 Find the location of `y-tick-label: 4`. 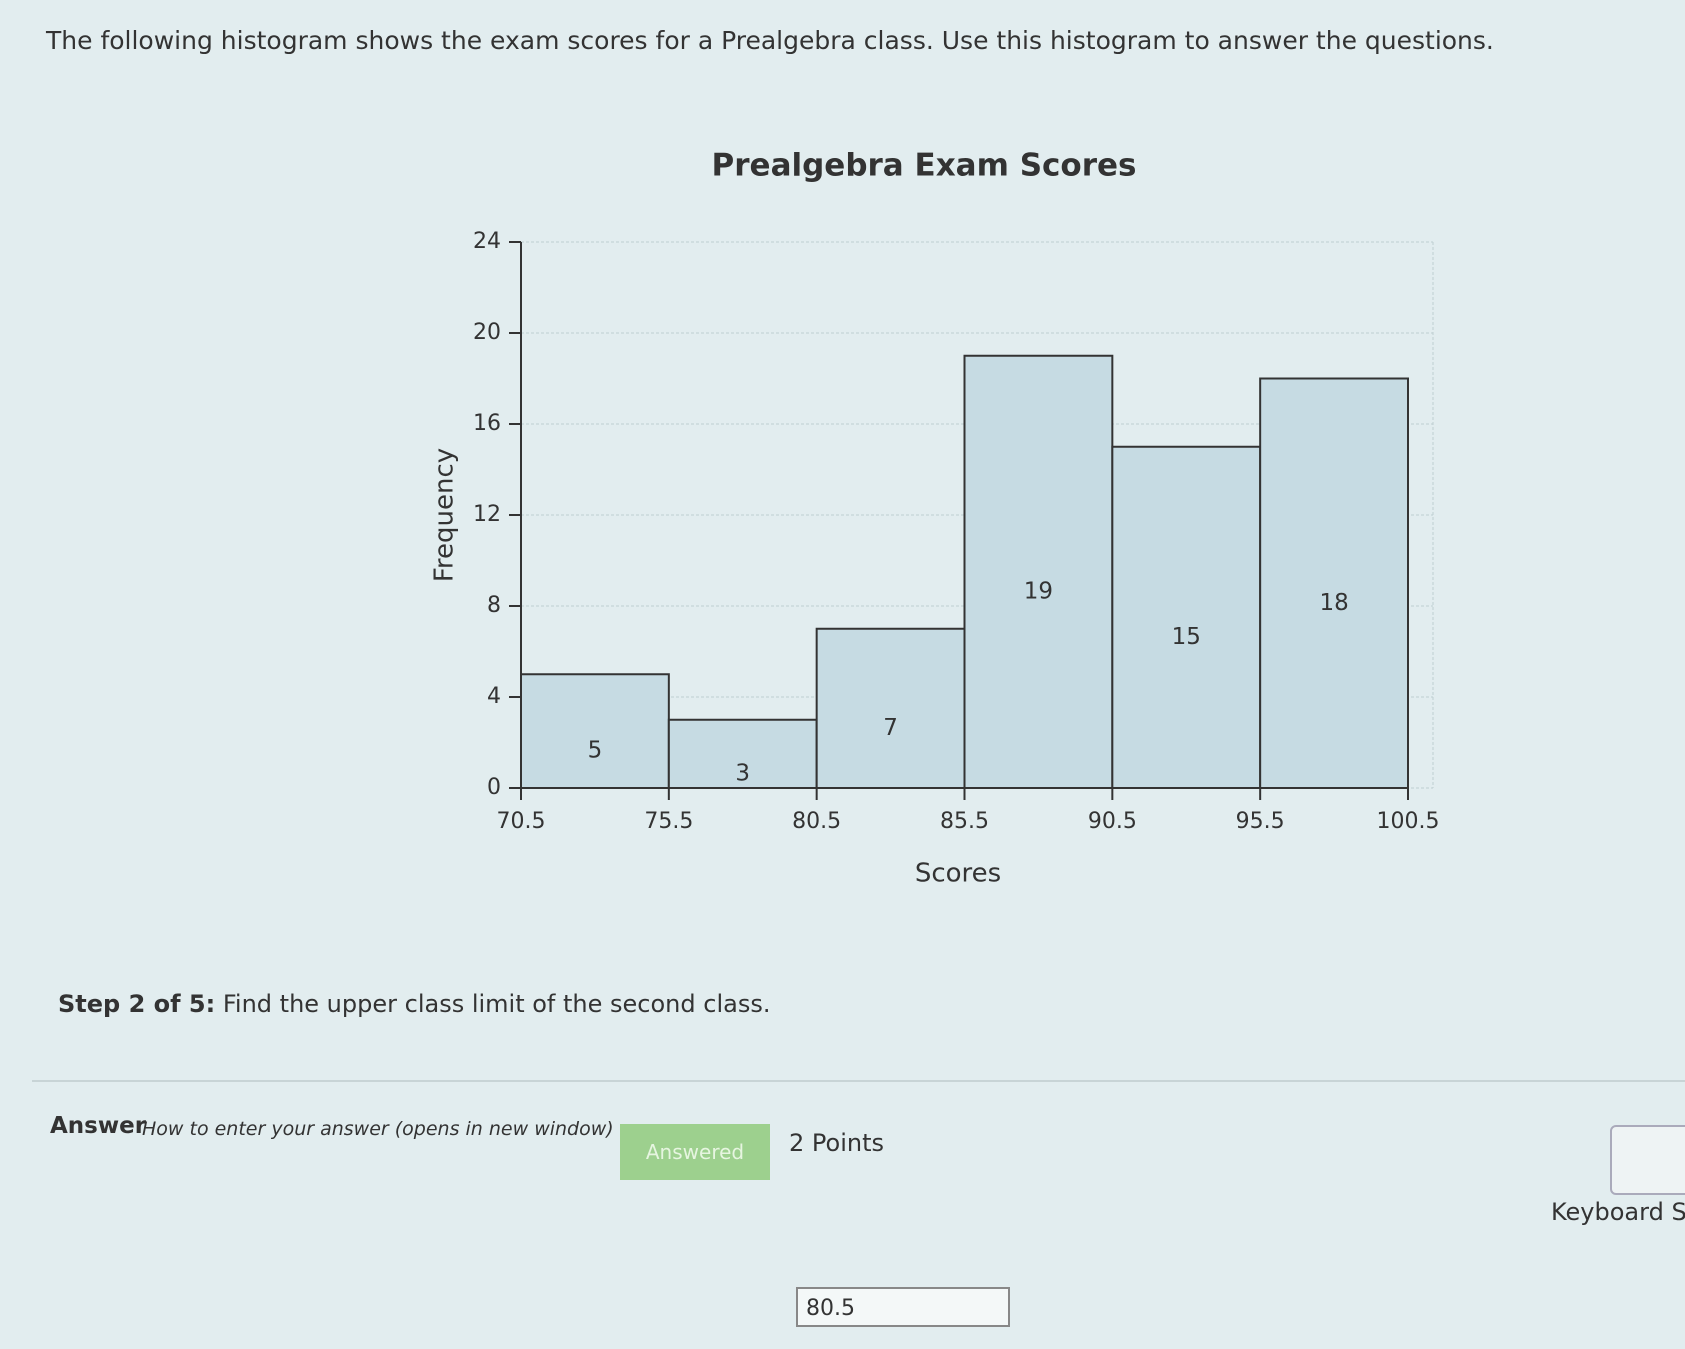

y-tick-label: 4 is located at coordinates (494, 696).